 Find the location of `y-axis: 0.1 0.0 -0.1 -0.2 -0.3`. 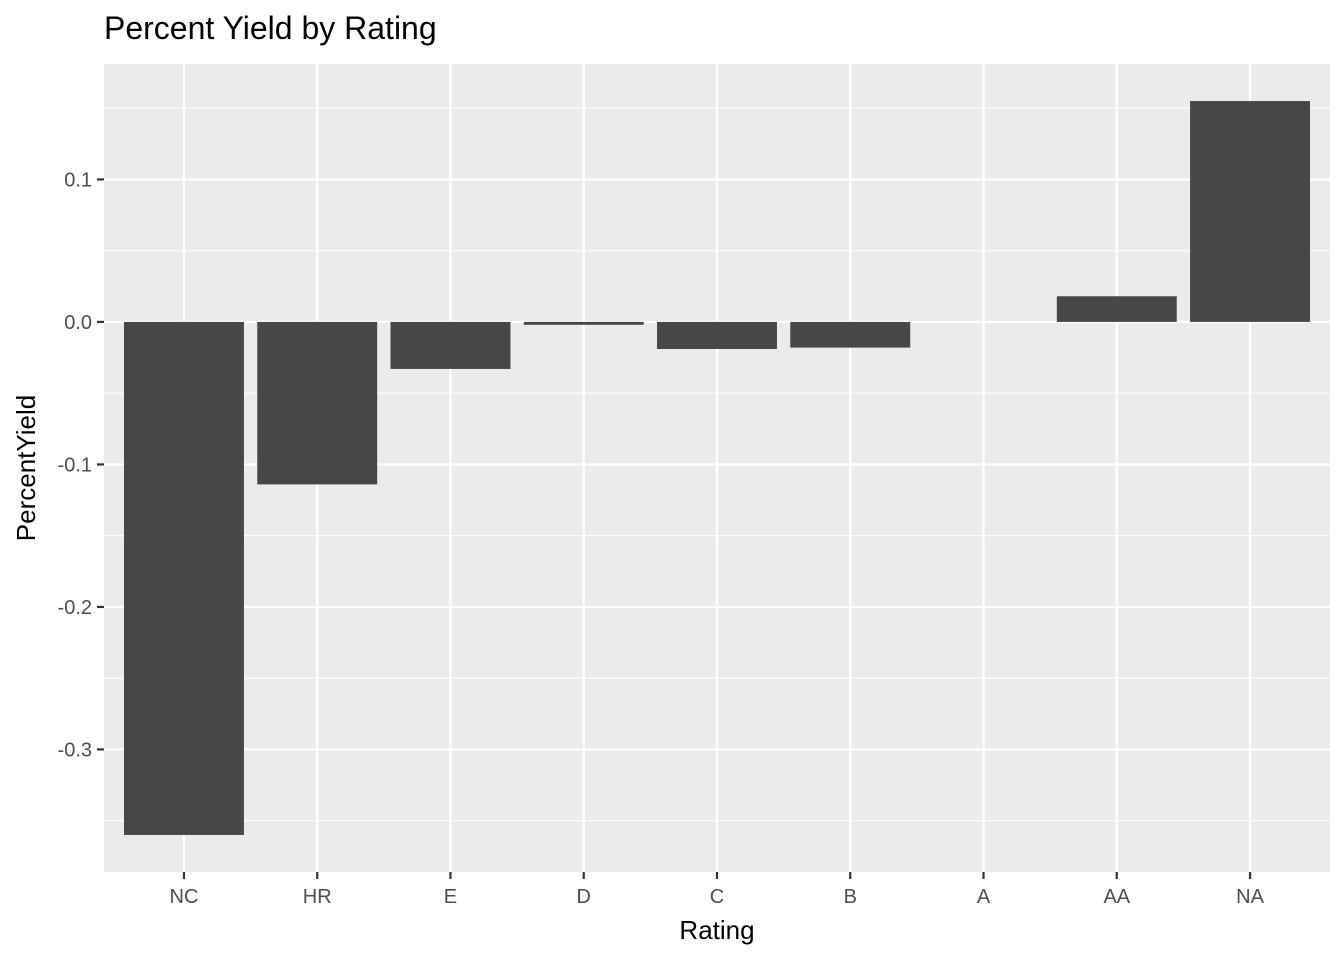

y-axis: 0.1 0.0 -0.1 -0.2 -0.3 is located at coordinates (81, 465).